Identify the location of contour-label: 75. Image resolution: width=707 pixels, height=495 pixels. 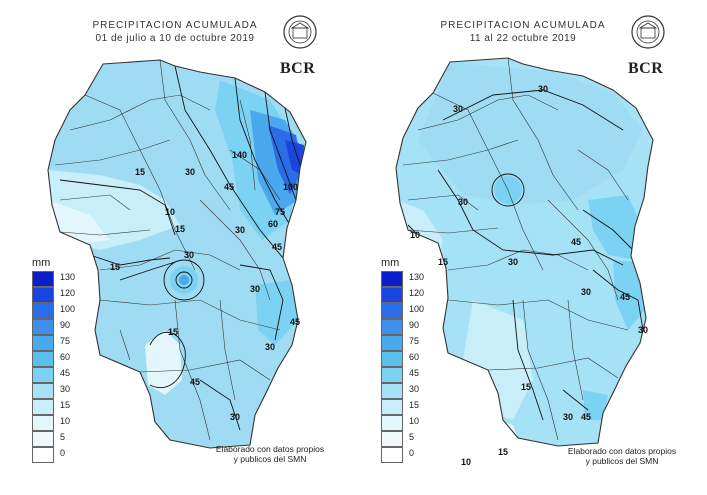
(280, 212).